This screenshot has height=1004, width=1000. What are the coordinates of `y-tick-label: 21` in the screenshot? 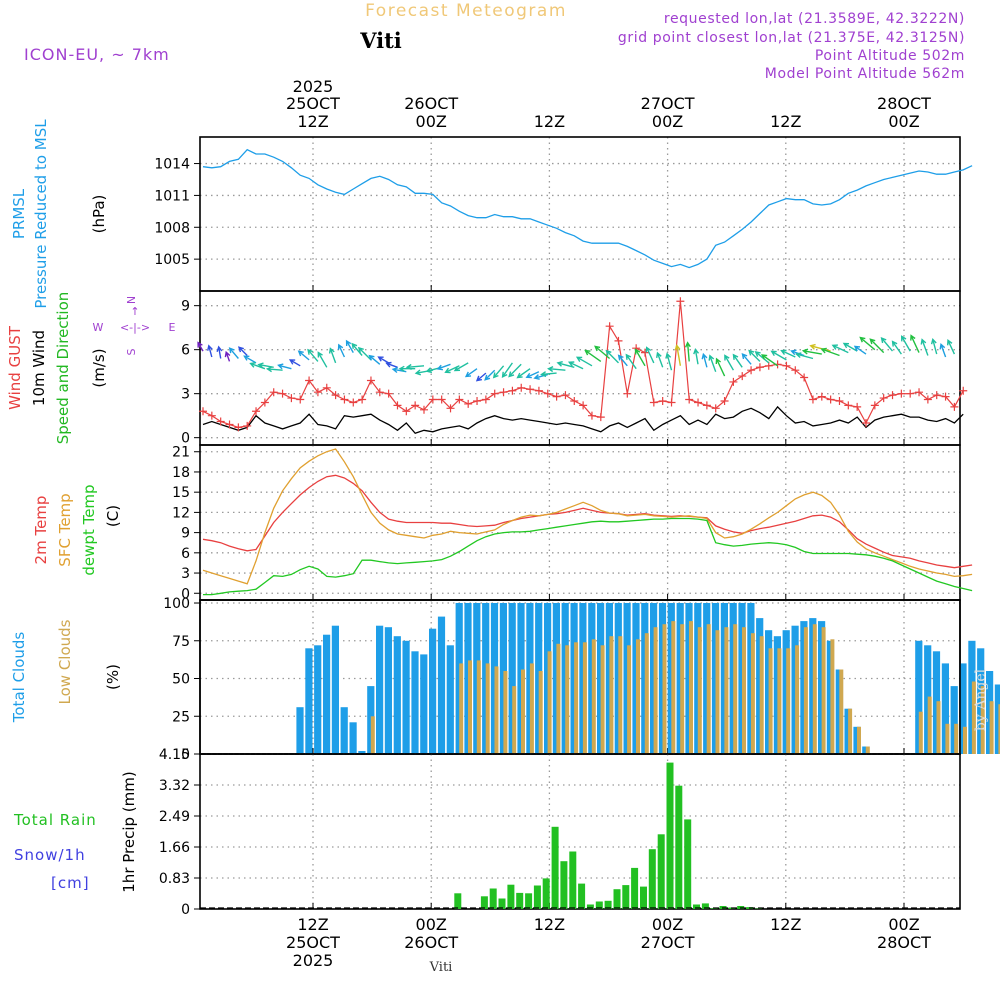 It's located at (181, 453).